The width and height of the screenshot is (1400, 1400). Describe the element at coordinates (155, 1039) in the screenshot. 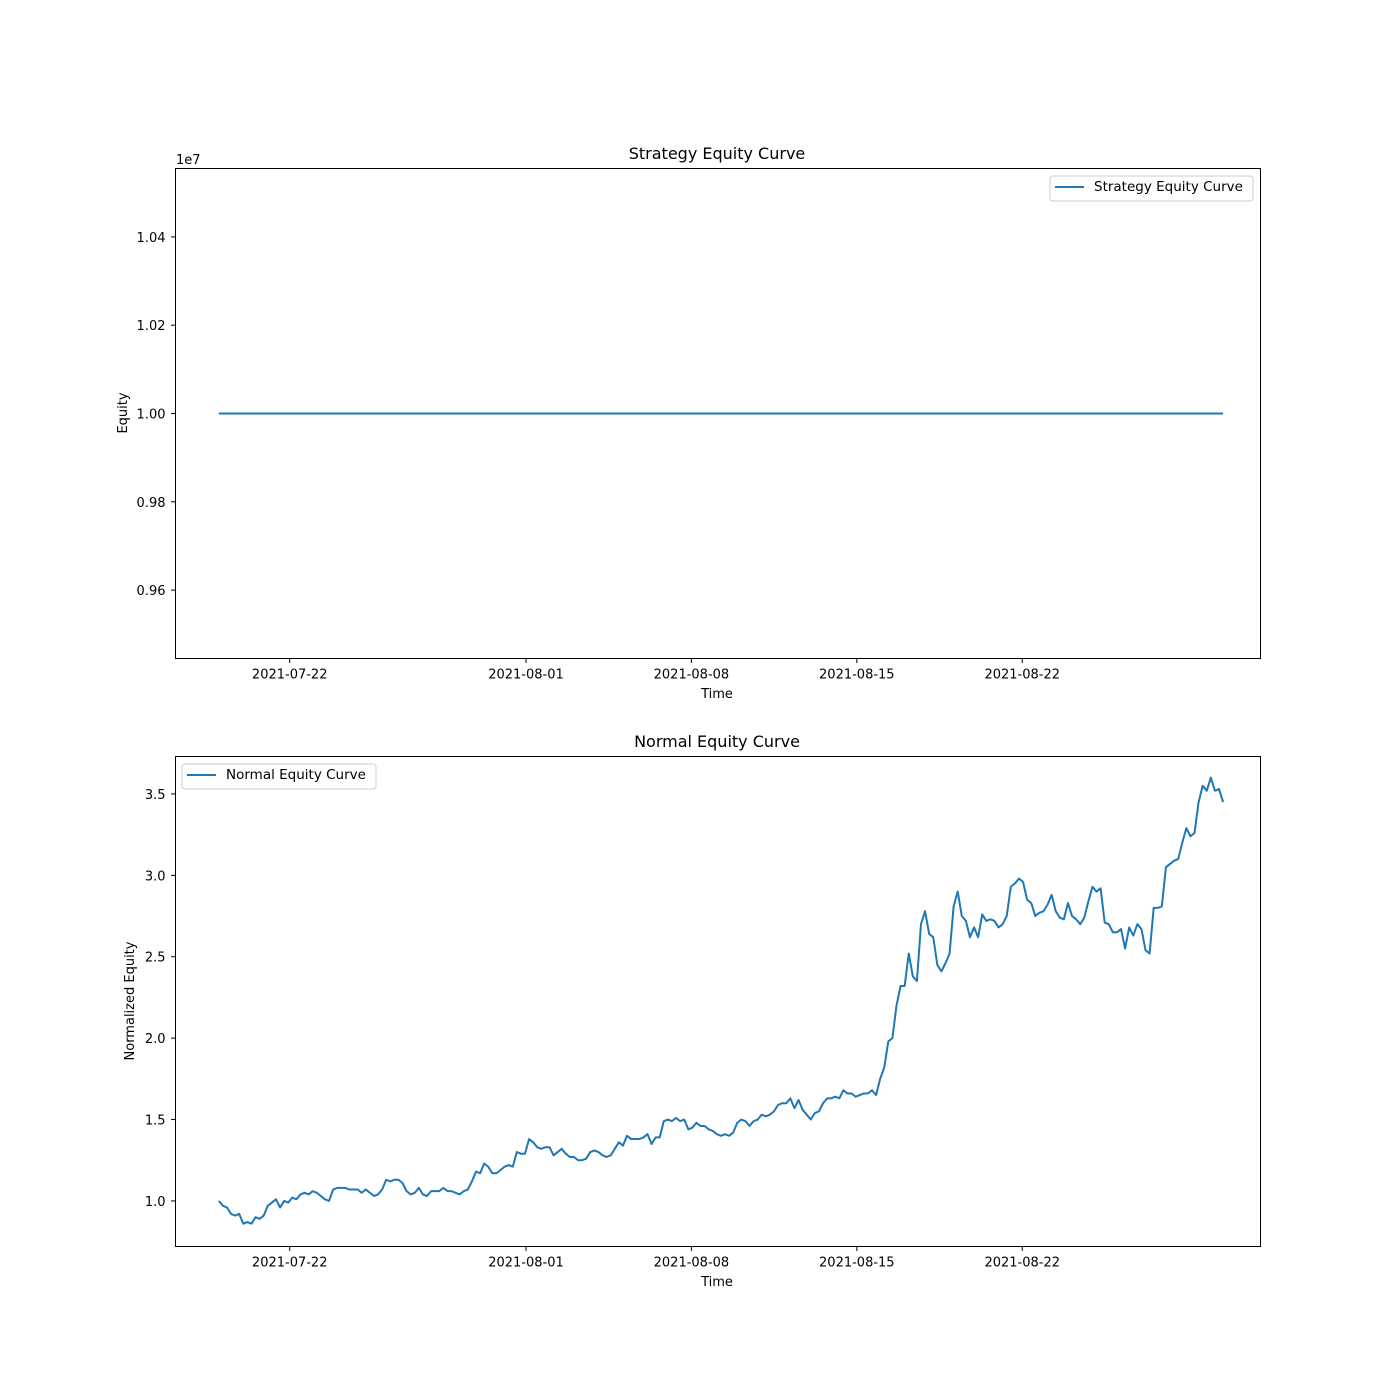

I see `y-tick-label: 2.0` at that location.